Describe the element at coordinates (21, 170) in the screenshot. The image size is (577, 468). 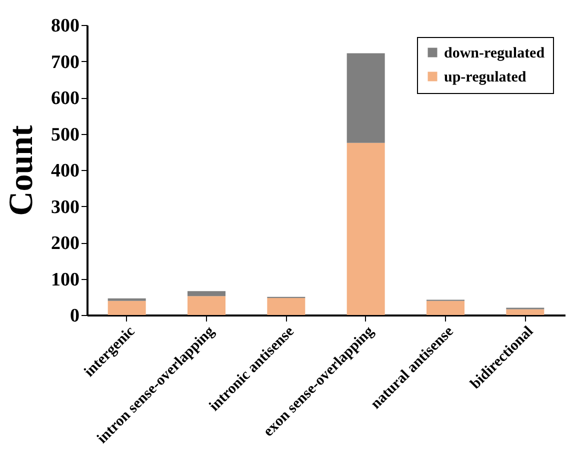
I see `y-axis-title: Count` at that location.